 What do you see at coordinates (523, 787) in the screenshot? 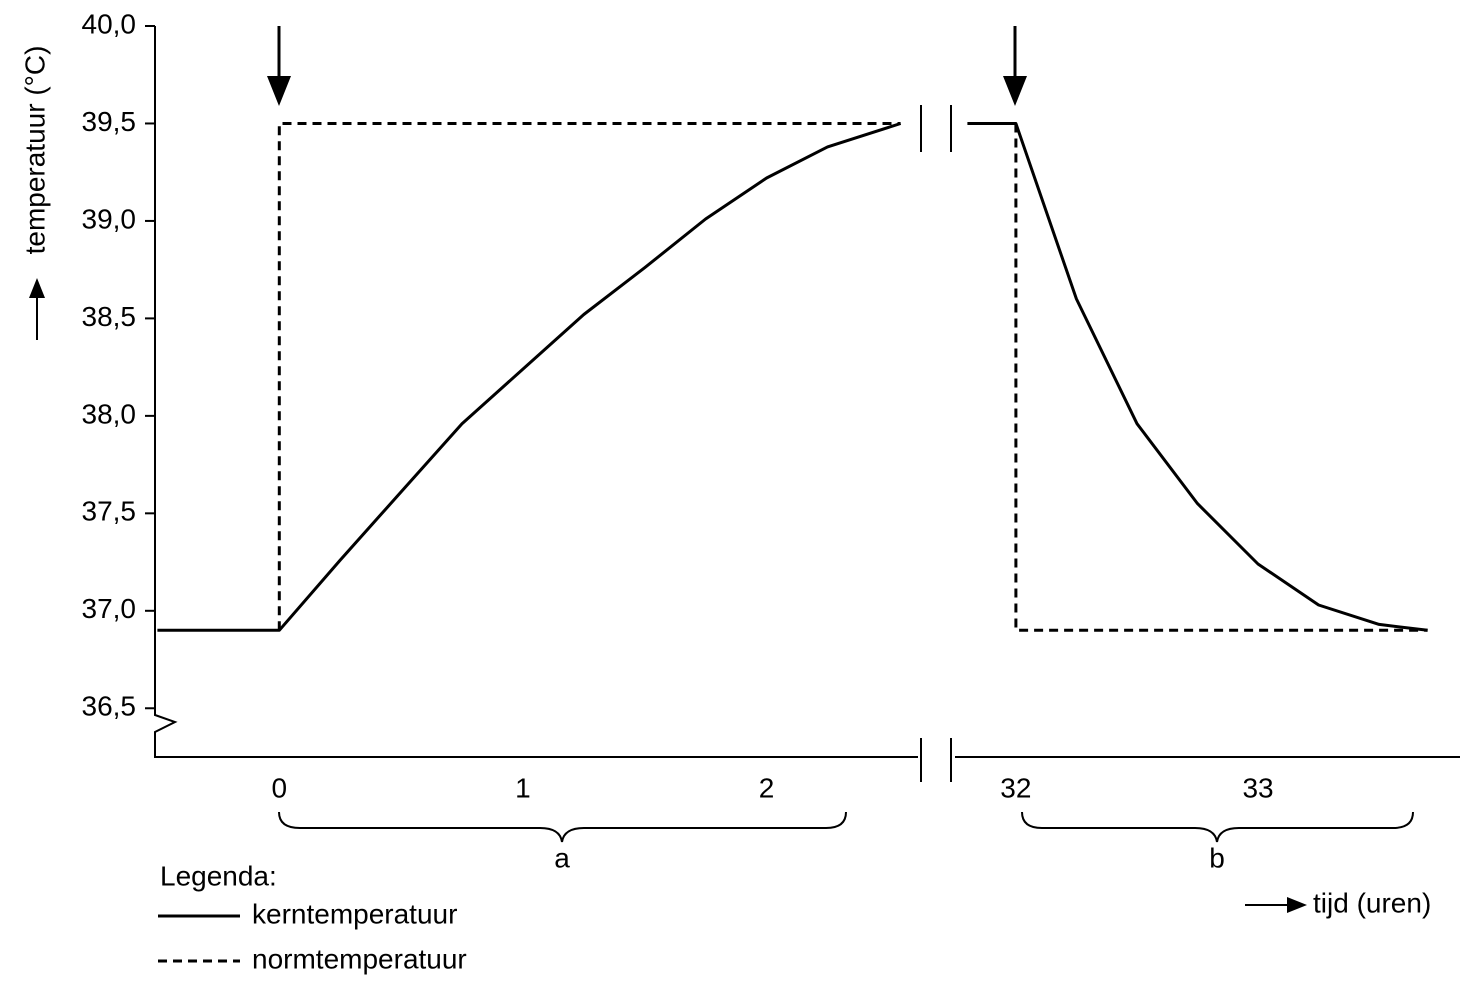
I see `x-tick-label: 1` at bounding box center [523, 787].